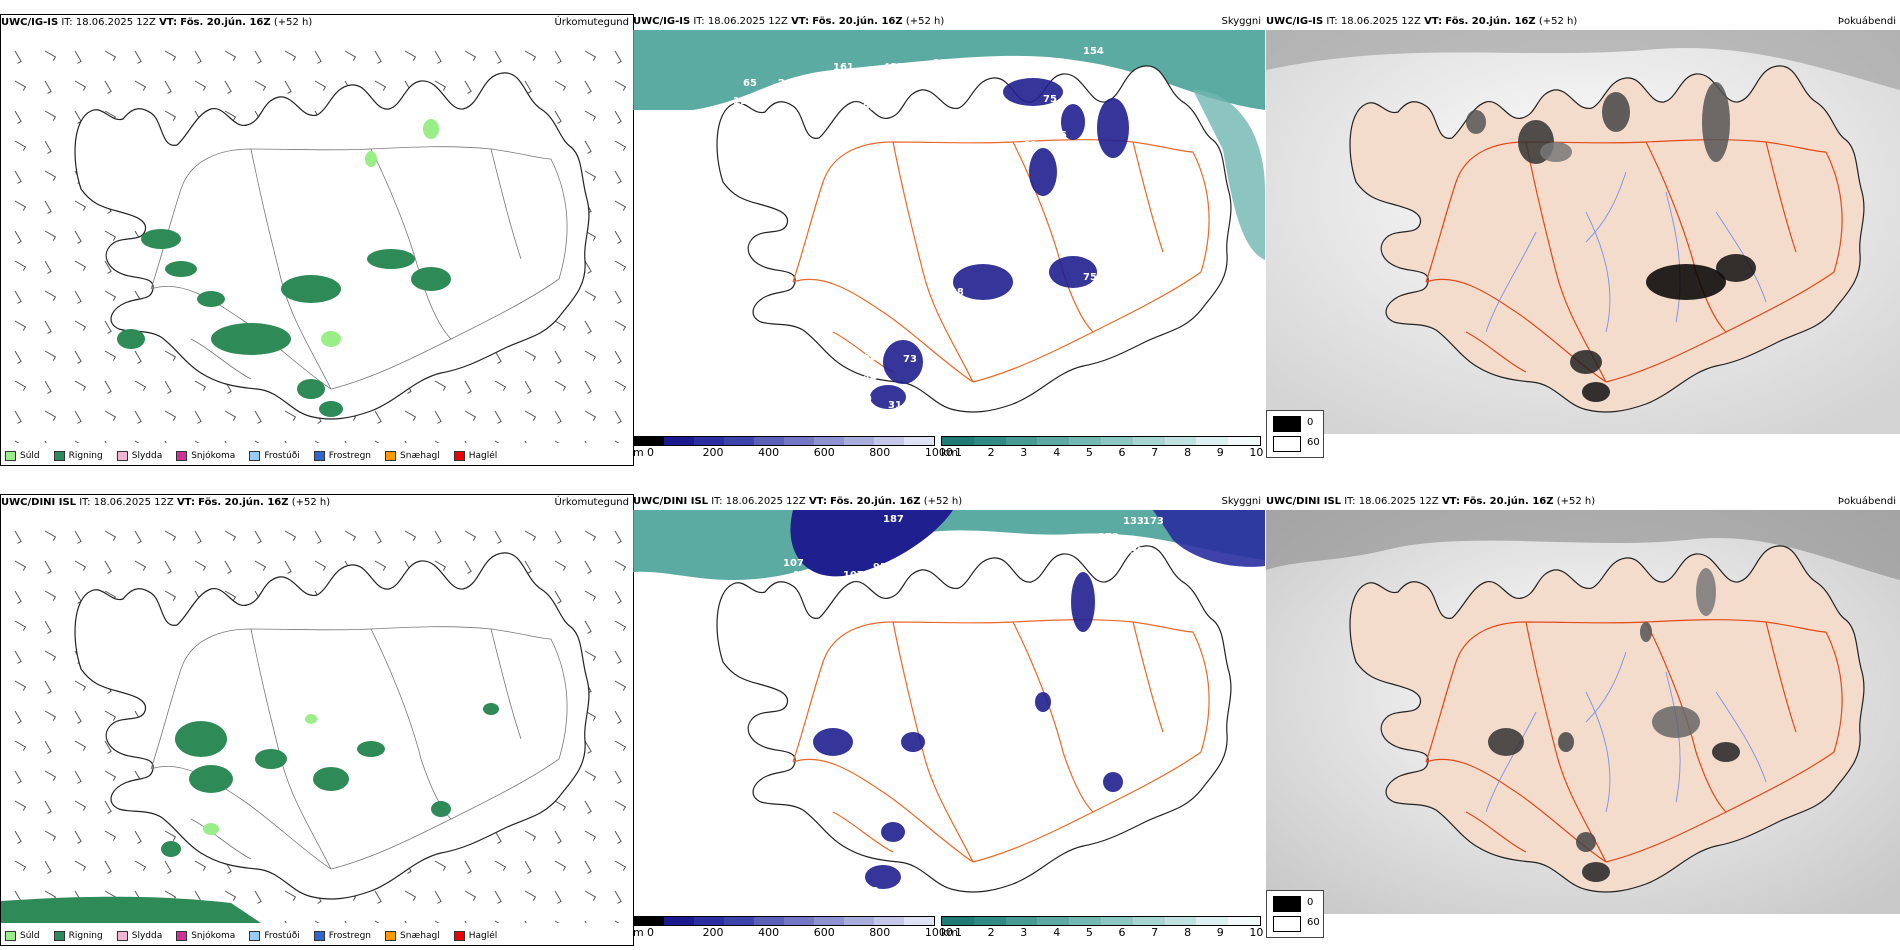 The width and height of the screenshot is (1900, 950). I want to click on cloud-base-label: 173, so click(1153, 521).